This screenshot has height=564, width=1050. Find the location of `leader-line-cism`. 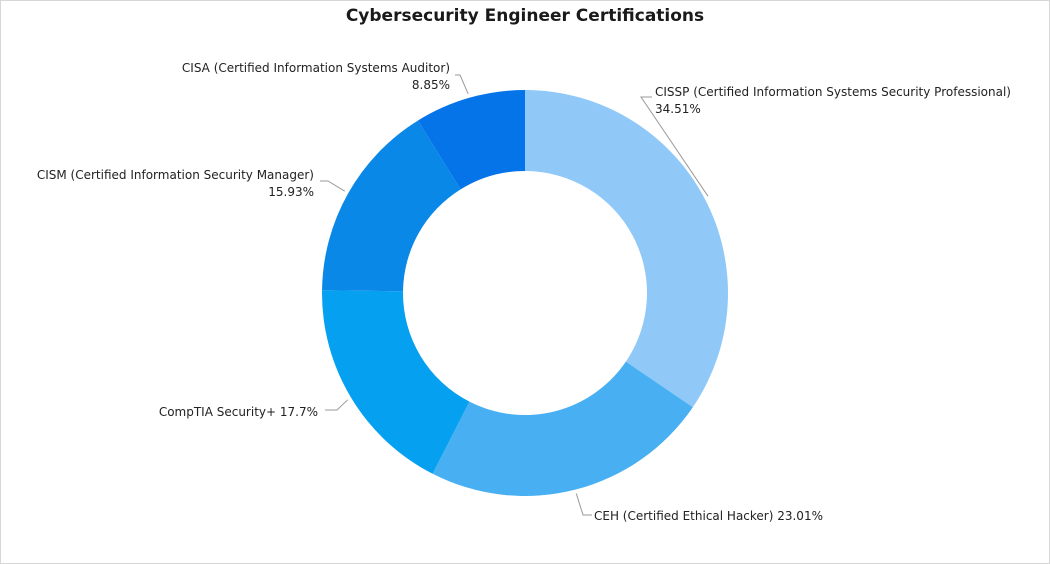

leader-line-cism is located at coordinates (333, 186).